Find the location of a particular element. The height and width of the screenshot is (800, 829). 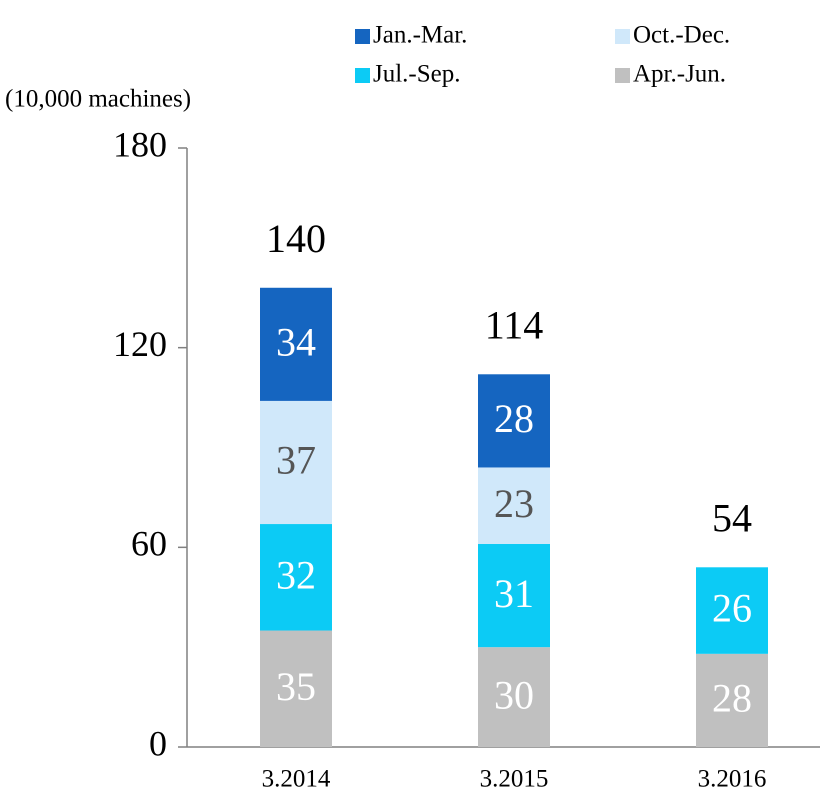

data-label: 37 is located at coordinates (296, 460).